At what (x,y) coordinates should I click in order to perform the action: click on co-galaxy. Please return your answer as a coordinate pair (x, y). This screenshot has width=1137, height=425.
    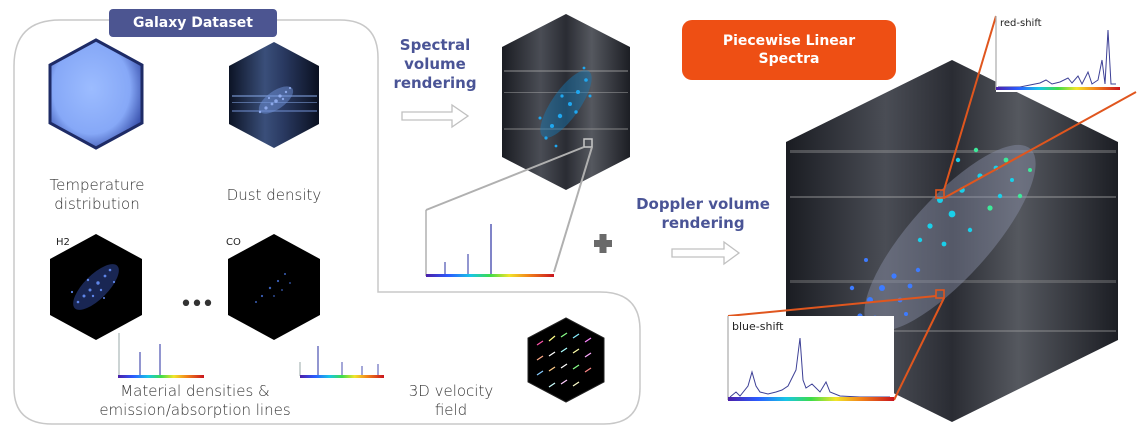
    Looking at the image, I should click on (273, 288).